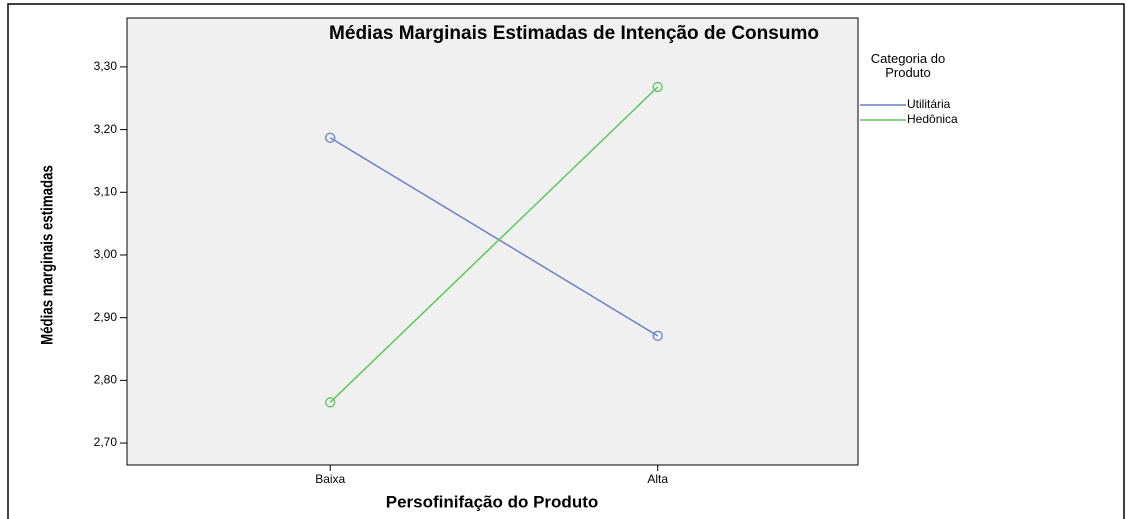 The width and height of the screenshot is (1132, 519). I want to click on y-tick-label: 3,20, so click(106, 129).